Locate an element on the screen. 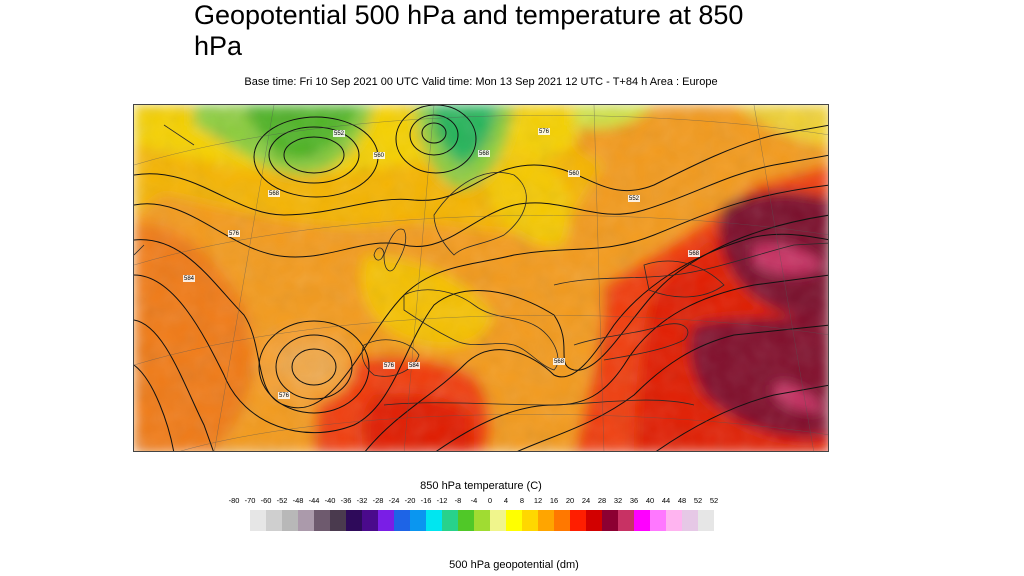 Image resolution: width=1024 pixels, height=576 pixels. colorbar-tick-label: 24 is located at coordinates (586, 500).